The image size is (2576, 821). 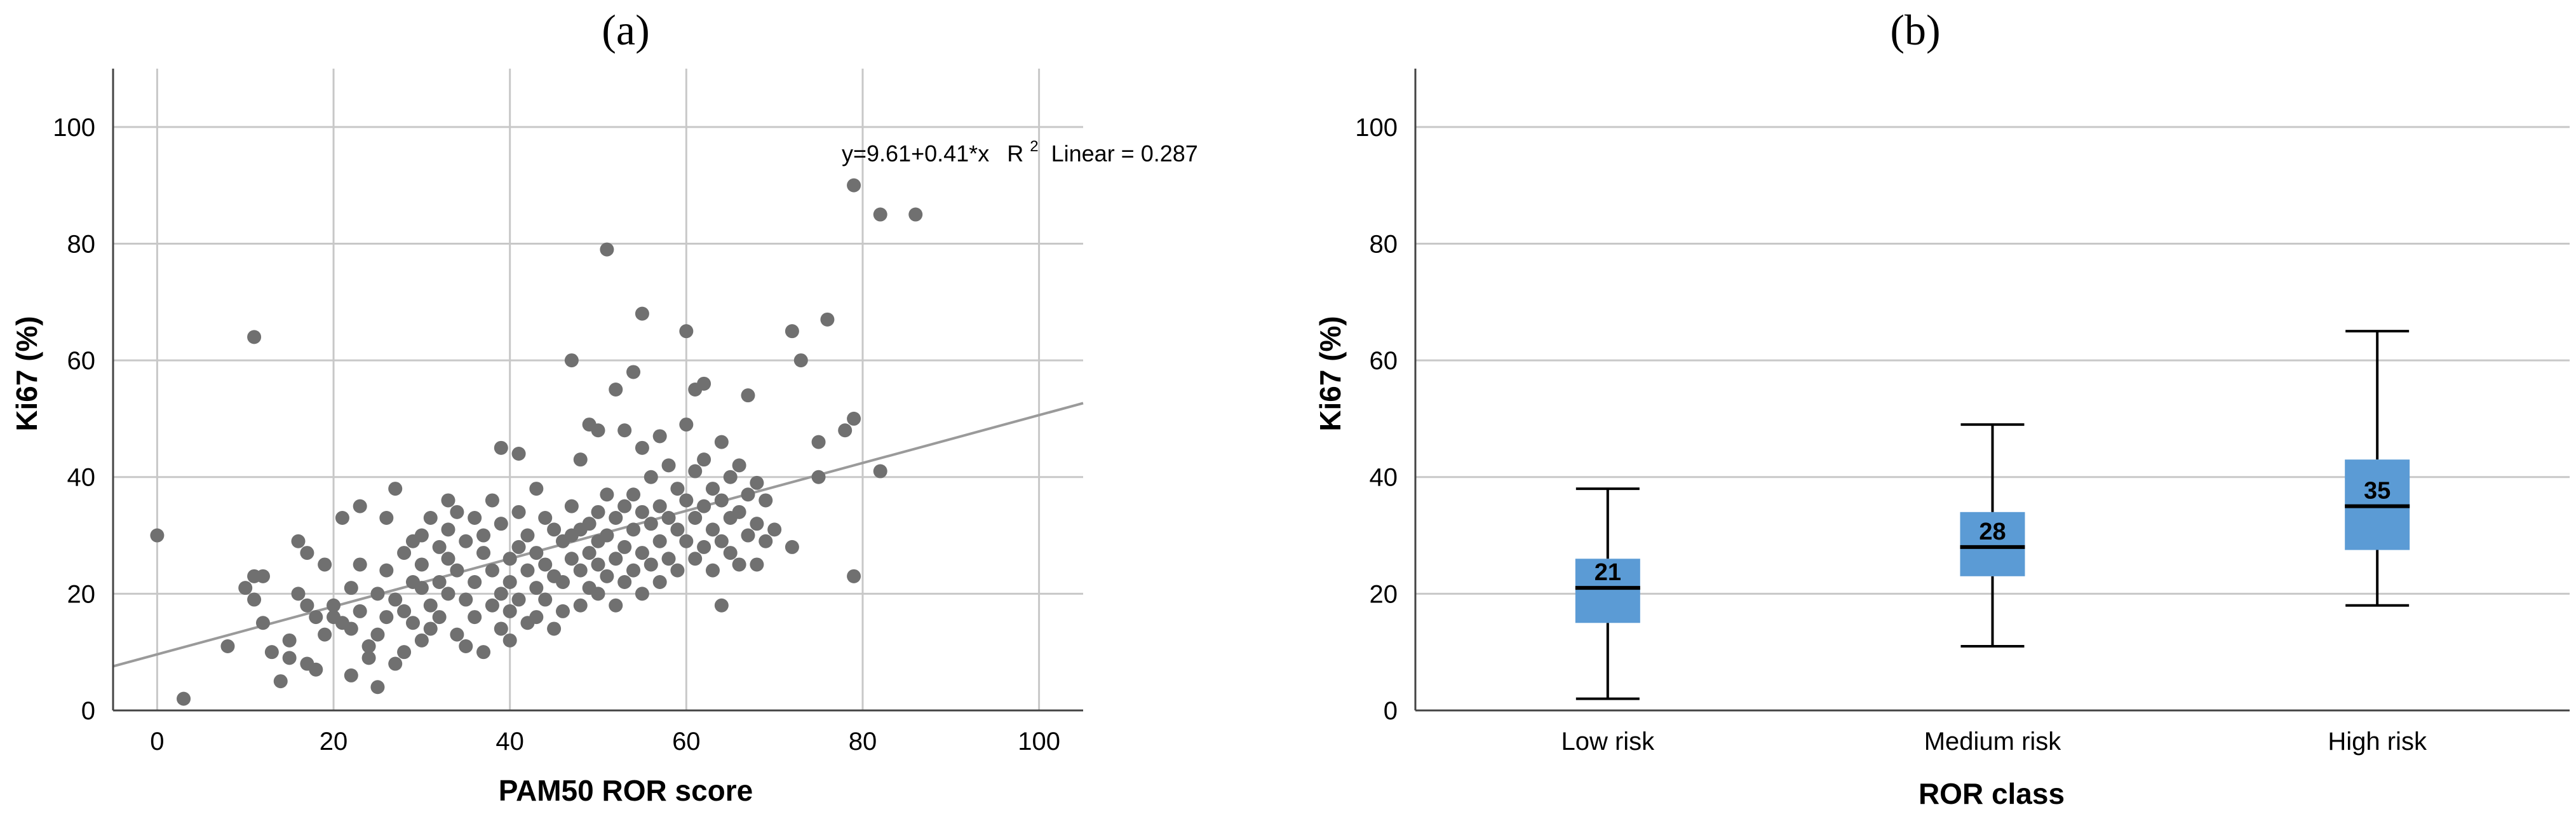 I want to click on panel-b-y-axis-title: Ki67 (%), so click(x=1330, y=373).